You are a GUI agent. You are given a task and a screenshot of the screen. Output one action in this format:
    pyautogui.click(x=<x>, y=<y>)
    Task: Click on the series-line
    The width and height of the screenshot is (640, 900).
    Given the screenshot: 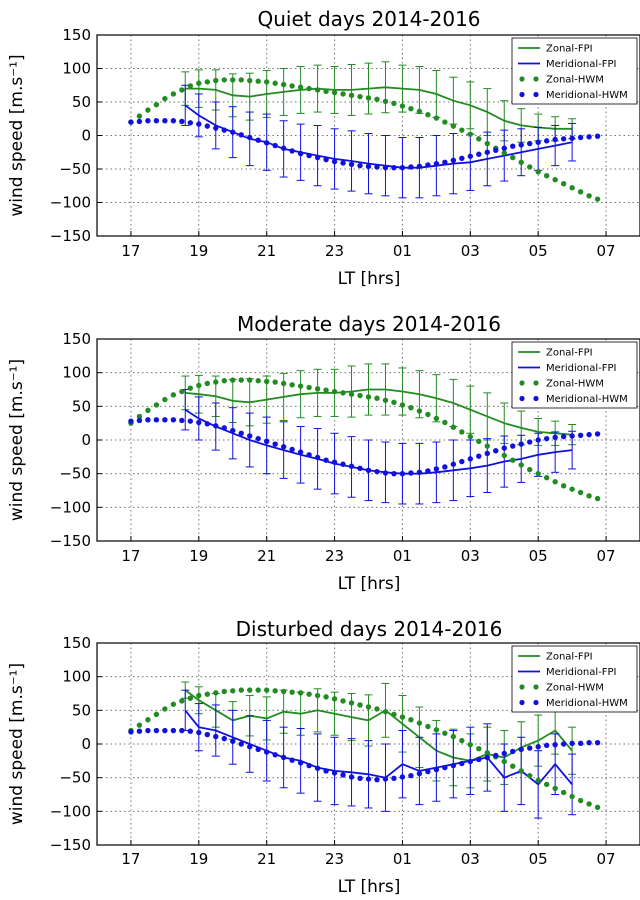 What is the action you would take?
    pyautogui.click(x=378, y=747)
    